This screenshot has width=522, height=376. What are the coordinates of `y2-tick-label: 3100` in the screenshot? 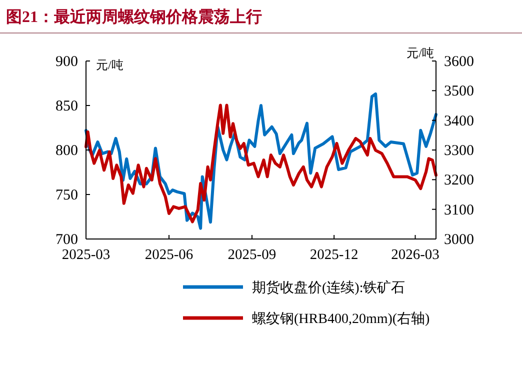 It's located at (459, 210).